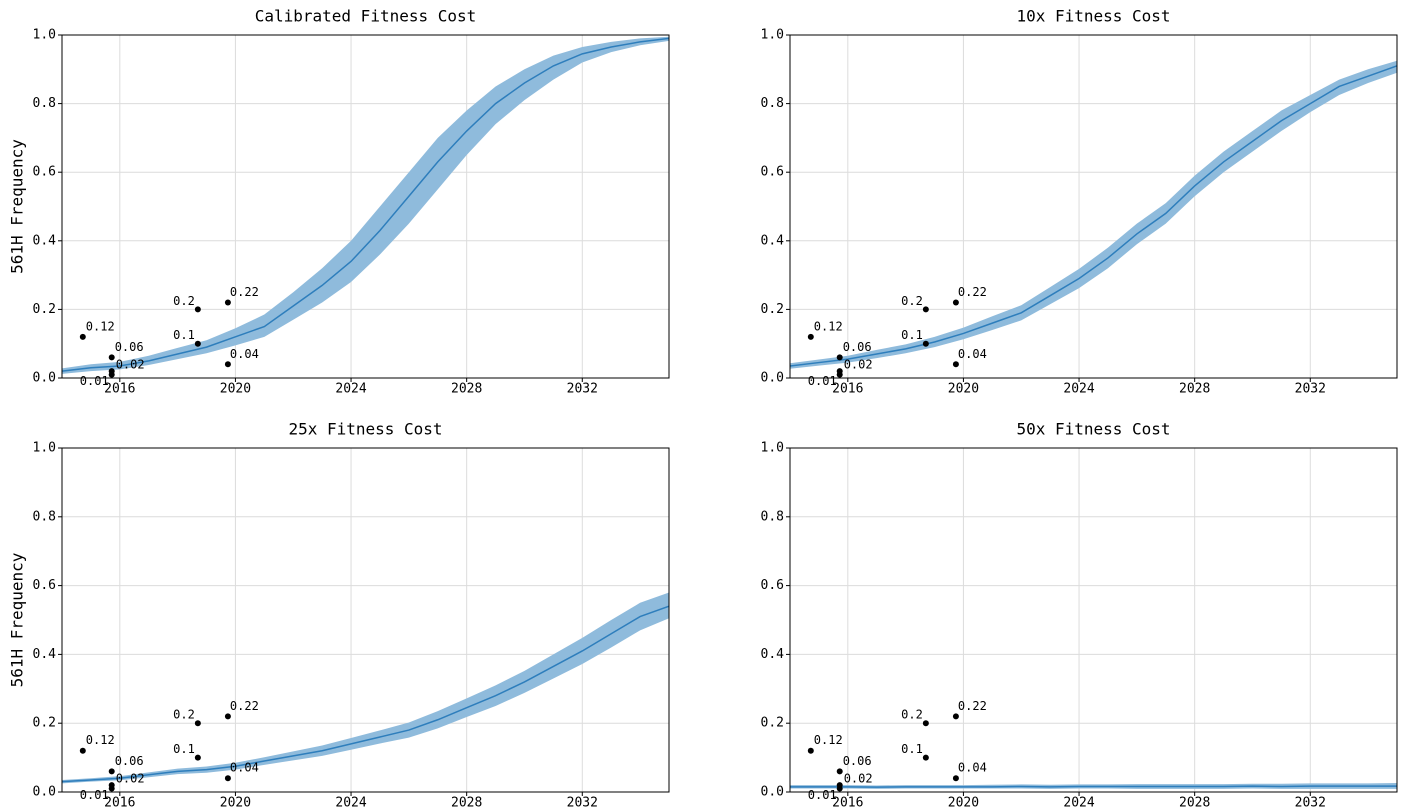  Describe the element at coordinates (847, 803) in the screenshot. I see `x-tick-label: 2016` at that location.